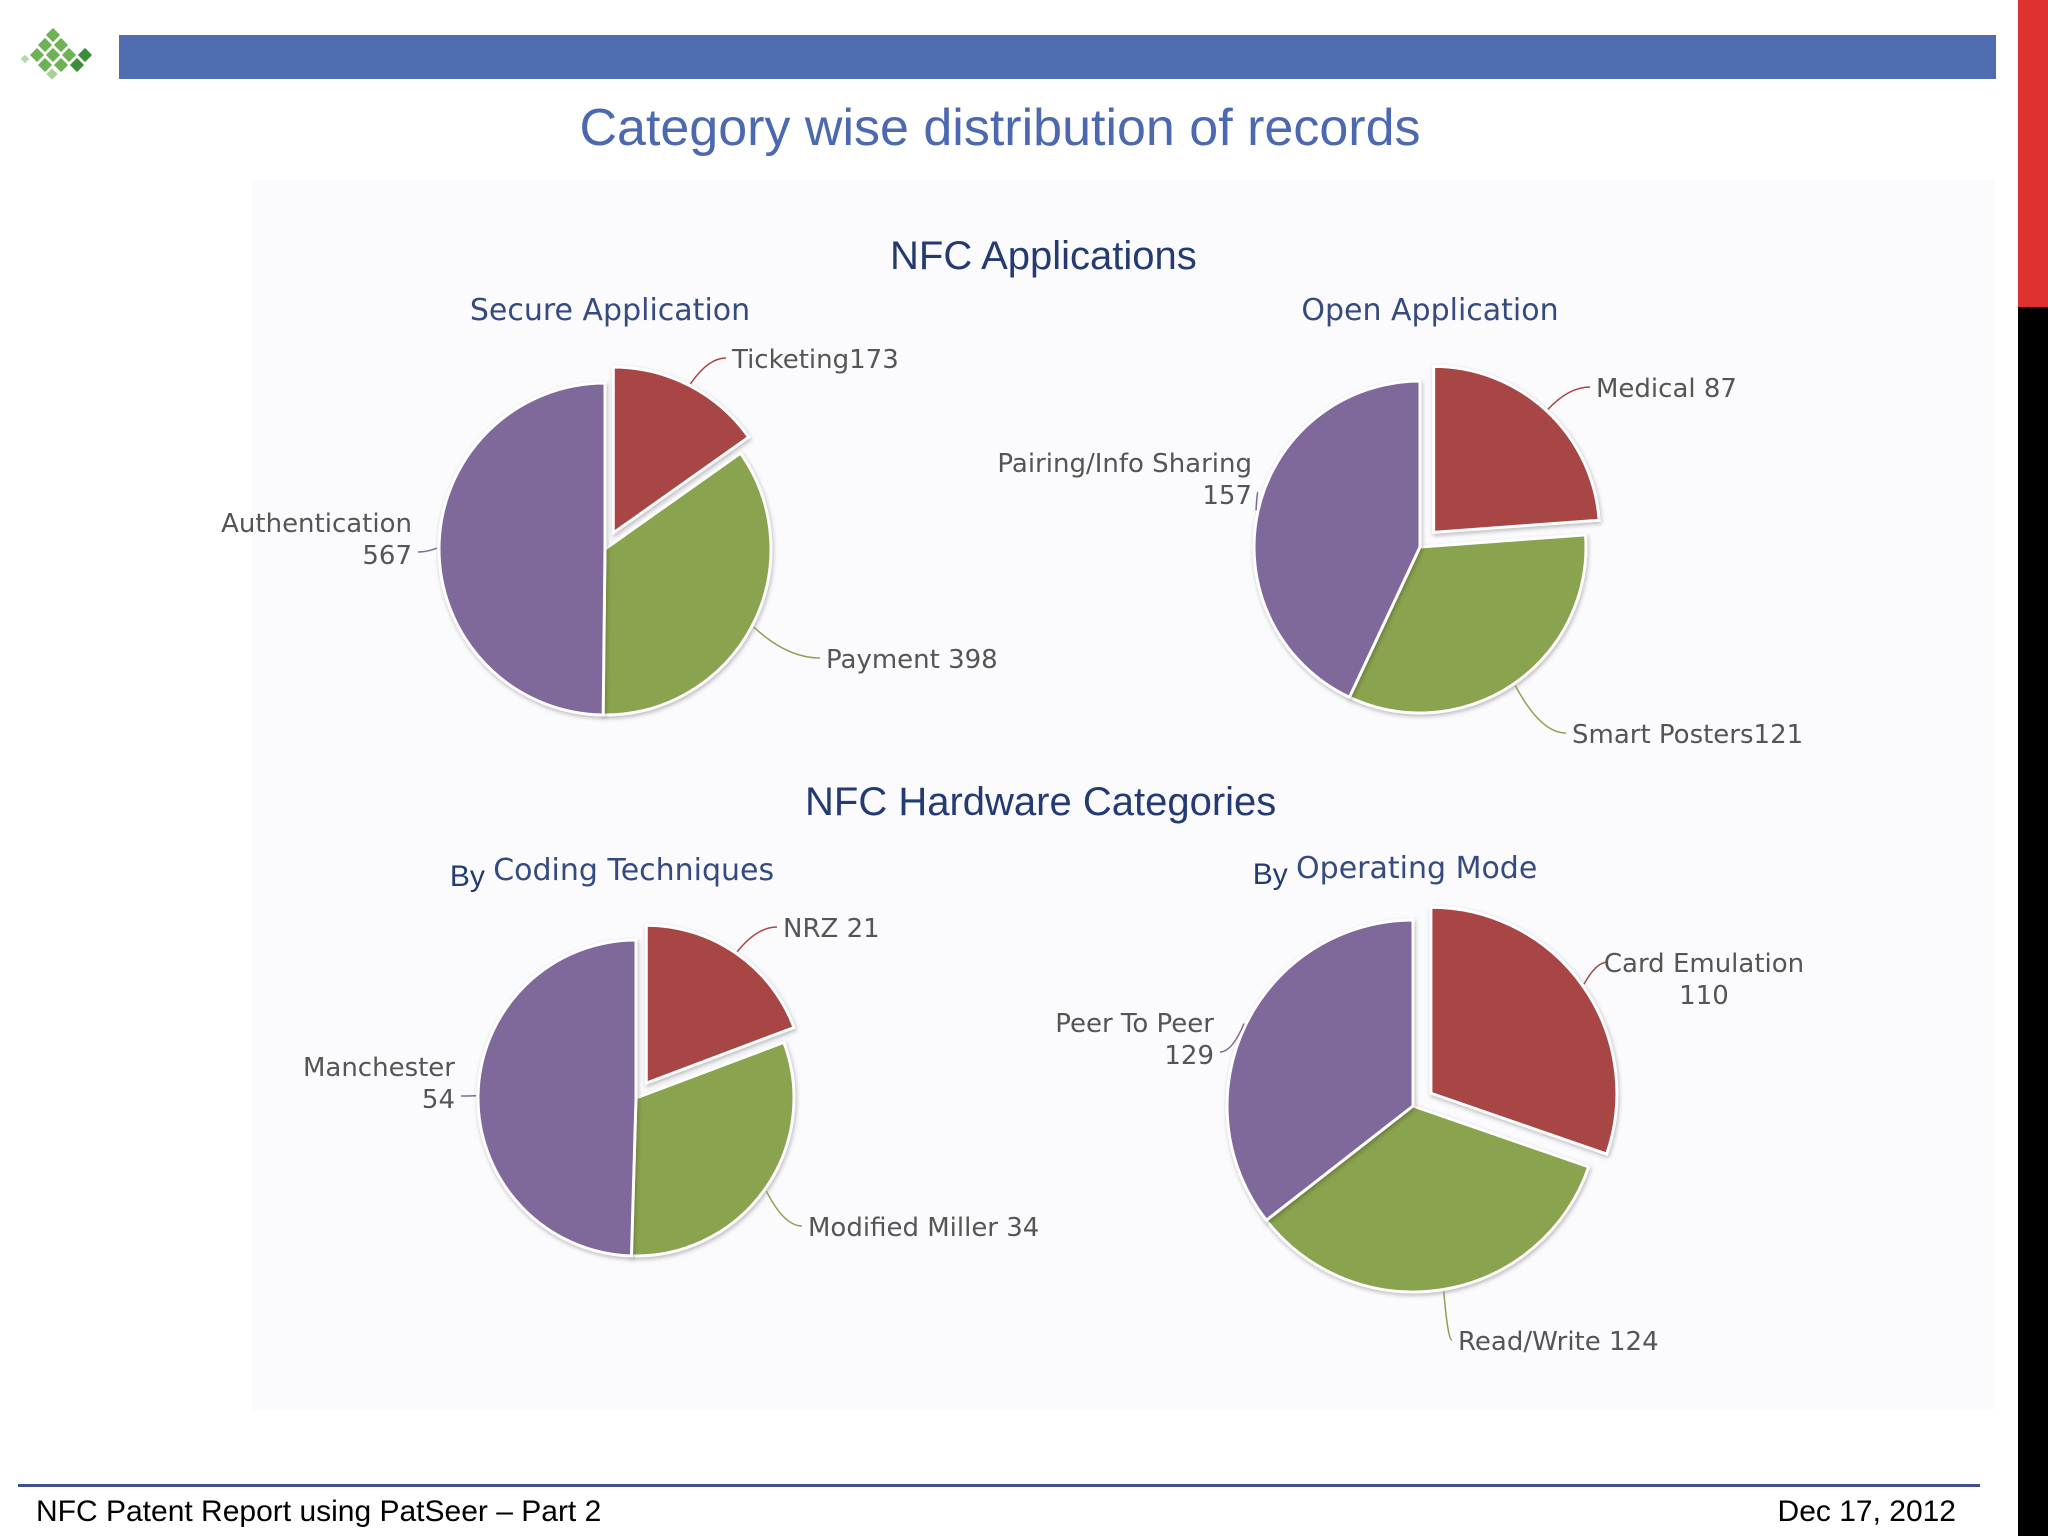 The width and height of the screenshot is (2048, 1536). What do you see at coordinates (720, 1004) in the screenshot?
I see `pie-slice-nrz` at bounding box center [720, 1004].